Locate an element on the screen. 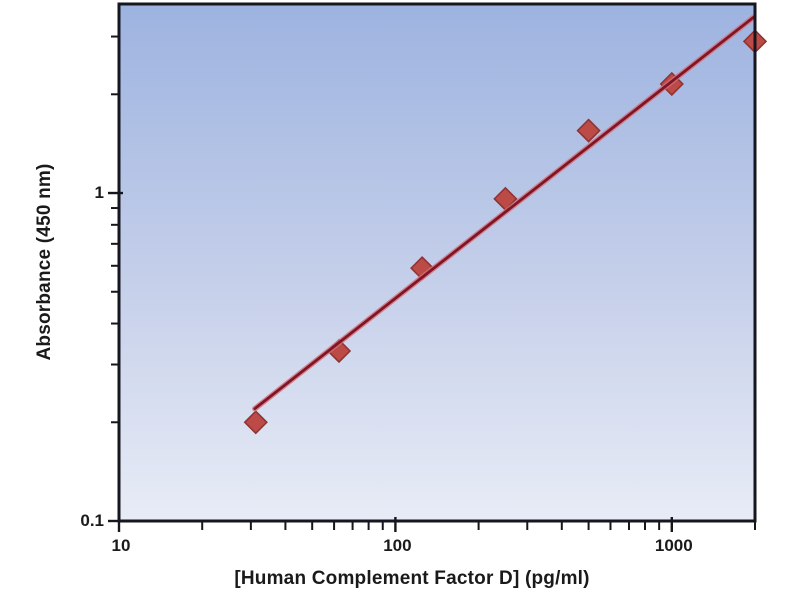  y-tick-label: 1 is located at coordinates (99, 193).